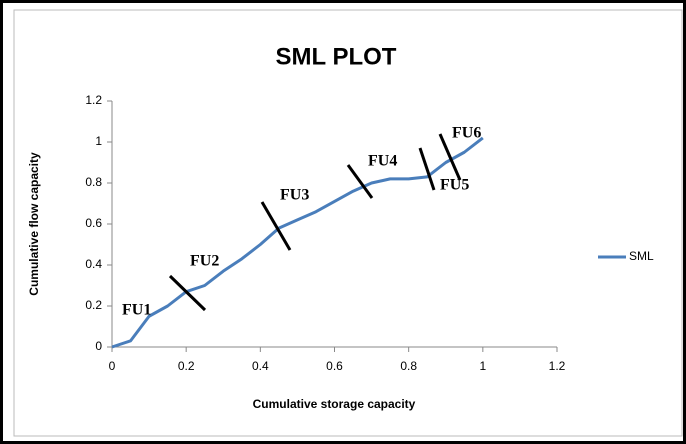 This screenshot has width=686, height=444. Describe the element at coordinates (336, 56) in the screenshot. I see `chart-title: SML PLOT` at that location.